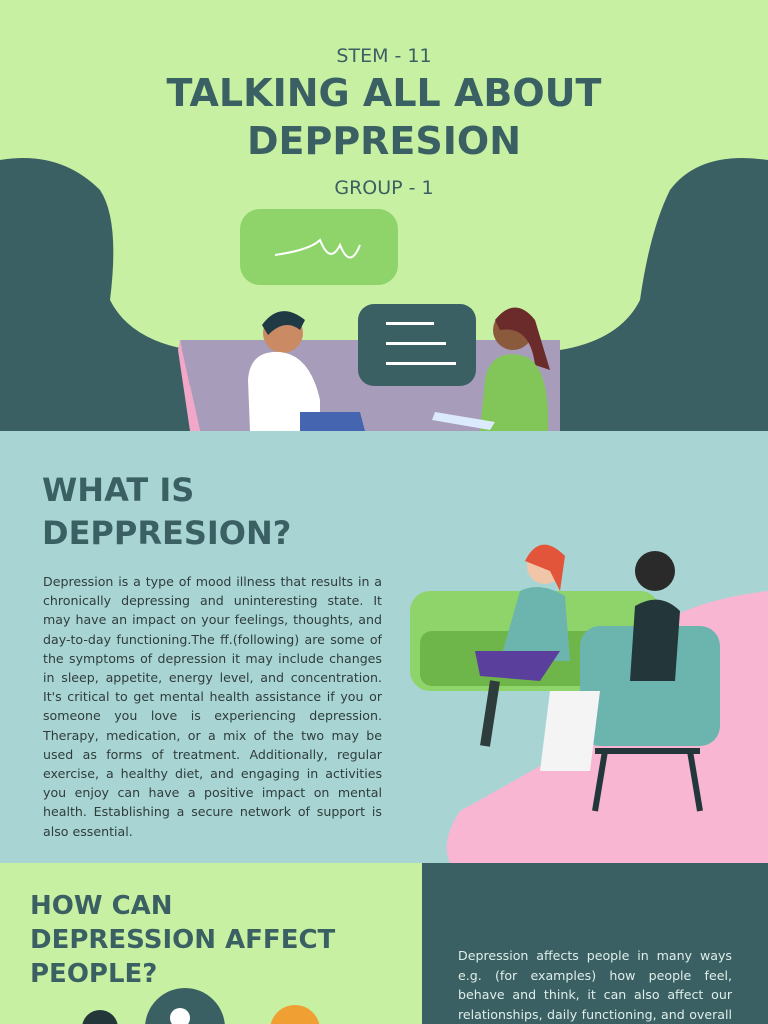  Describe the element at coordinates (589, 703) in the screenshot. I see `therapy-illustration` at that location.